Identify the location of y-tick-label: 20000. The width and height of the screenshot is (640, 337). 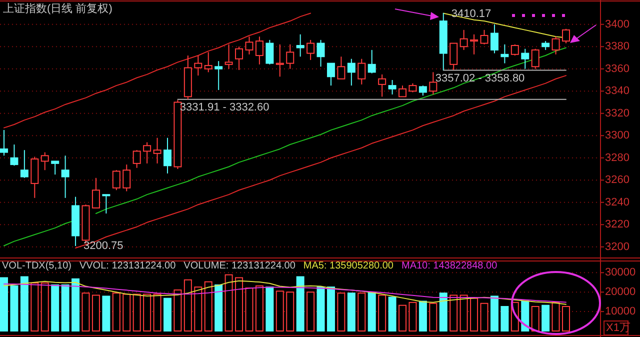
(620, 292).